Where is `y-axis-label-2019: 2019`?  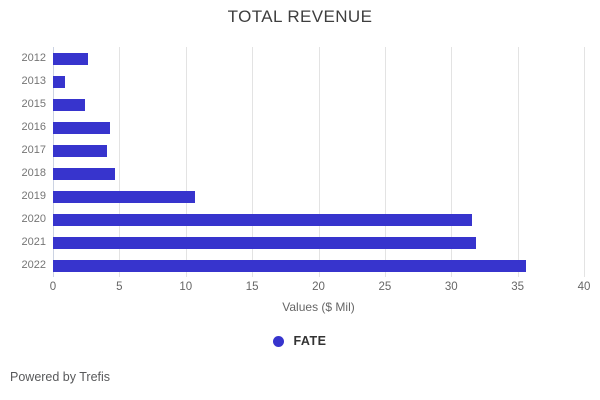 y-axis-label-2019: 2019 is located at coordinates (33, 196).